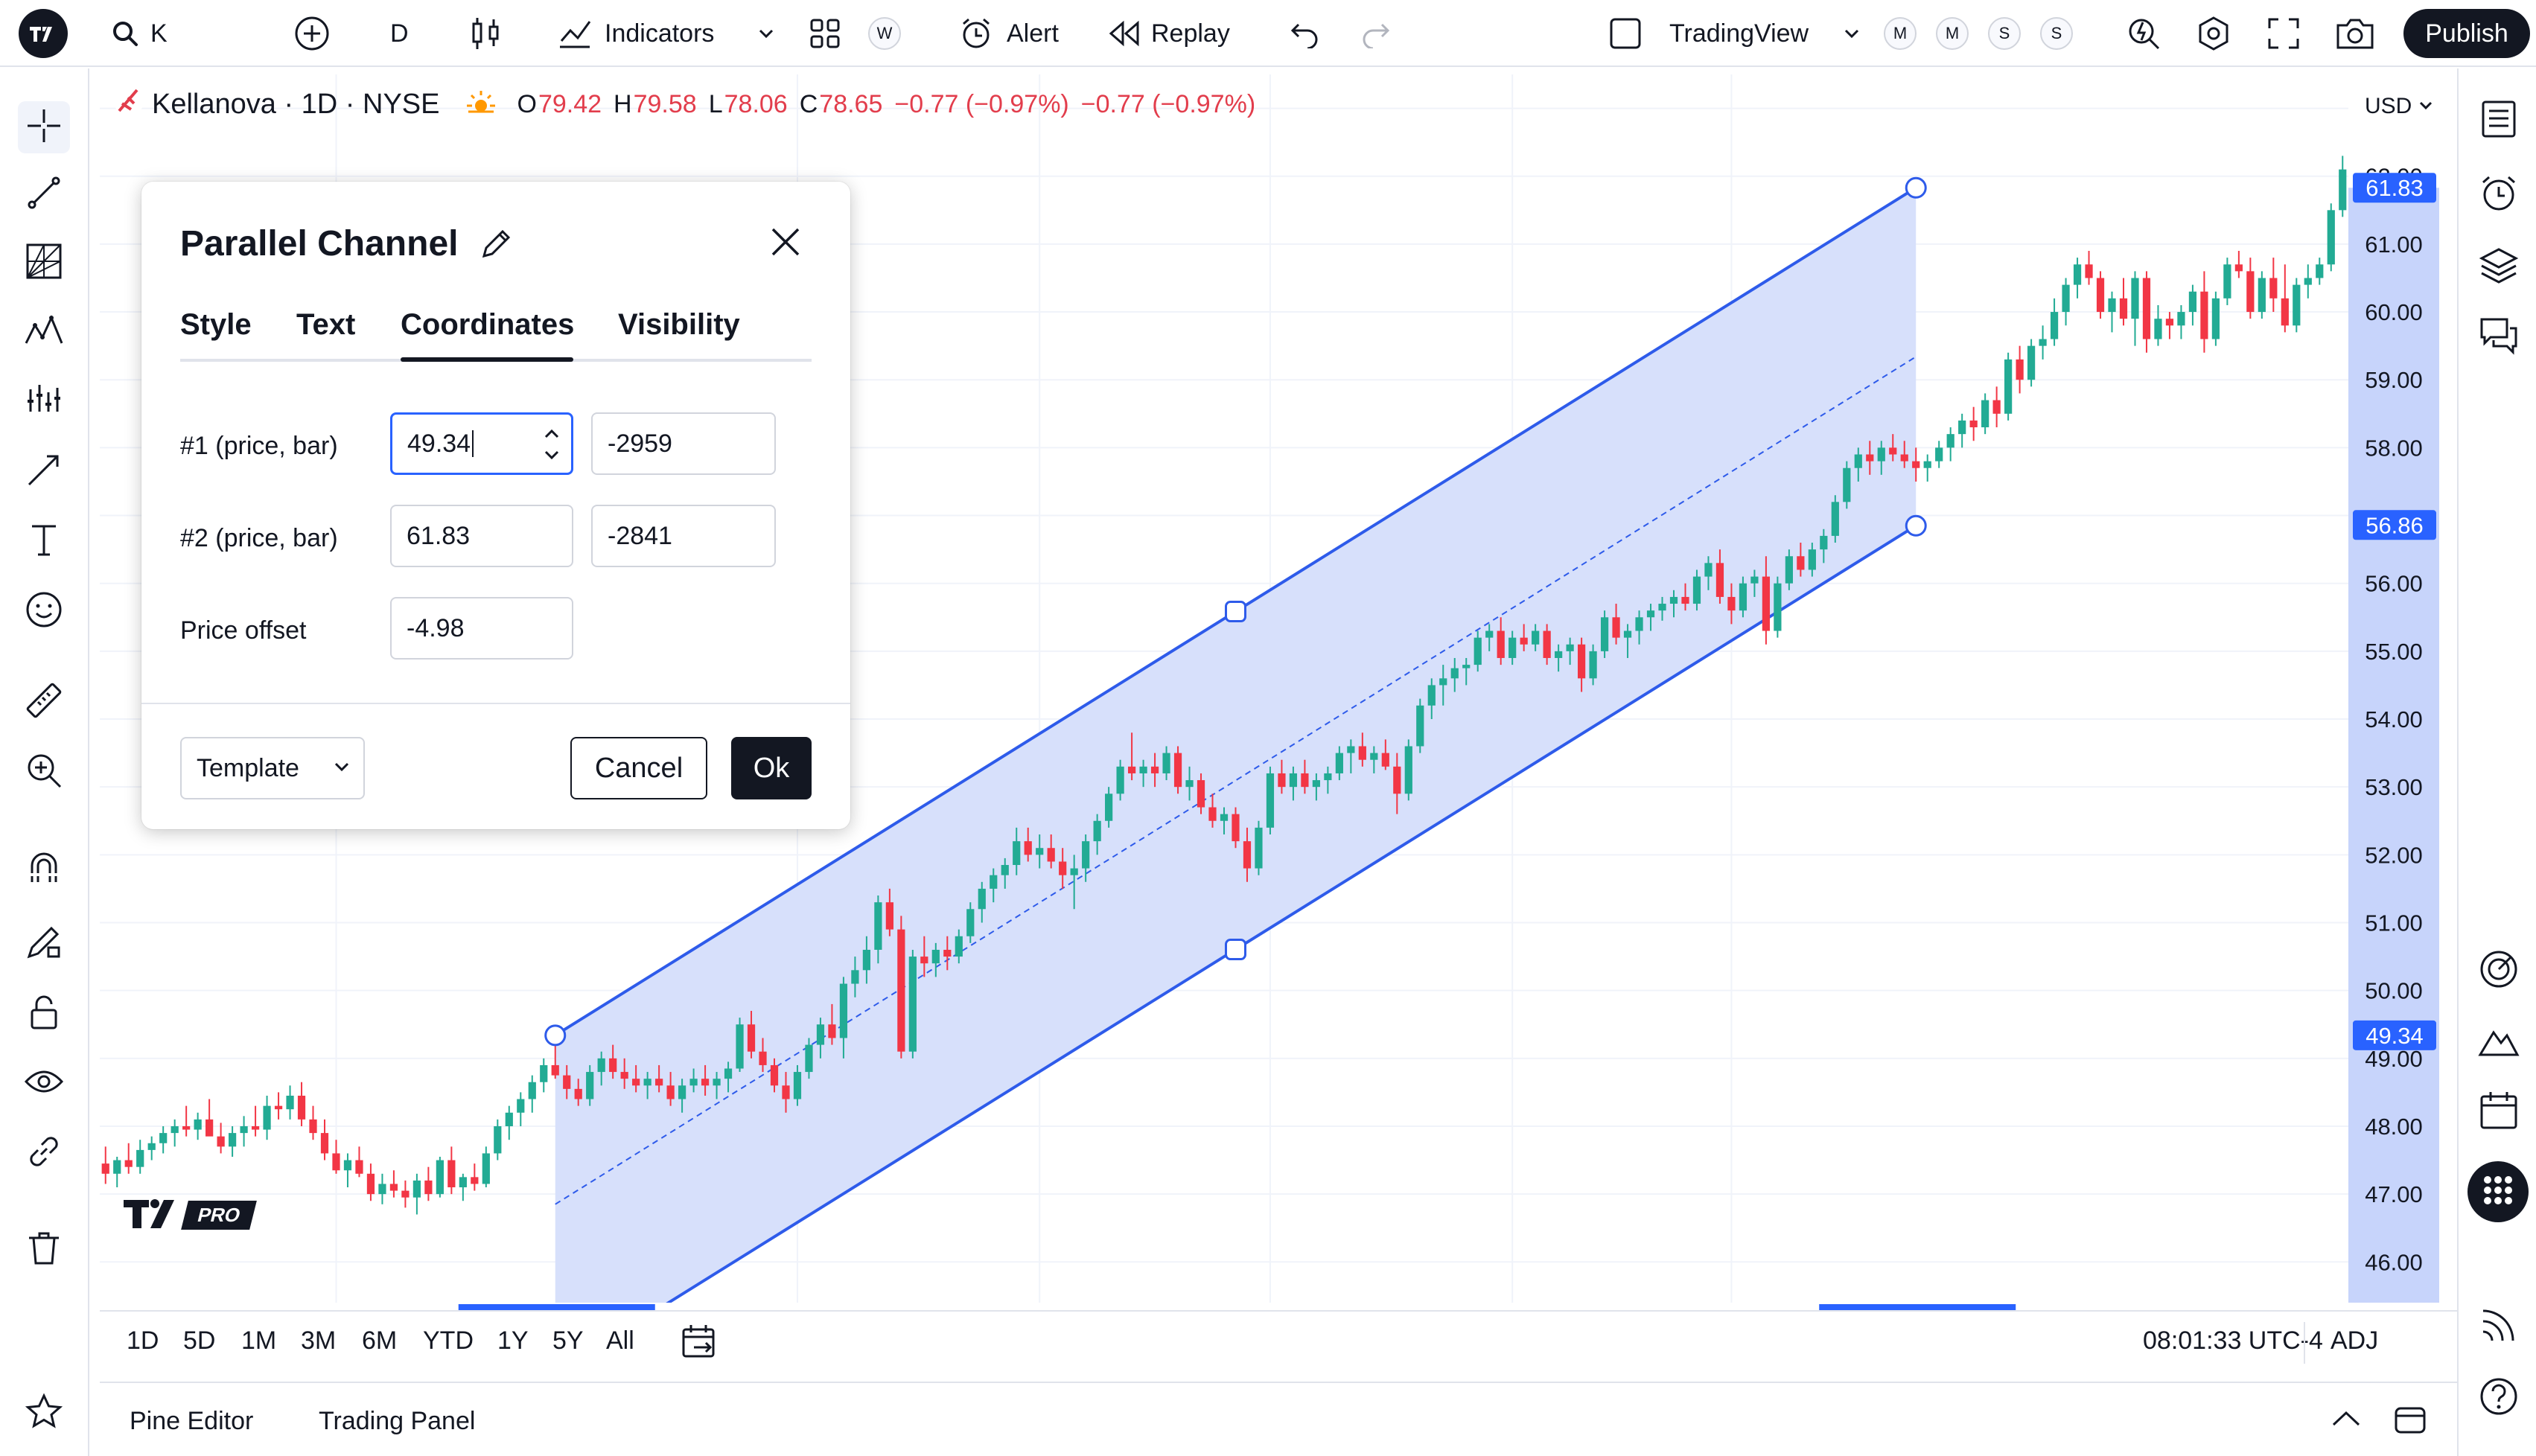 Image resolution: width=2536 pixels, height=1456 pixels. What do you see at coordinates (272, 768) in the screenshot?
I see `template-dropdown: Template` at bounding box center [272, 768].